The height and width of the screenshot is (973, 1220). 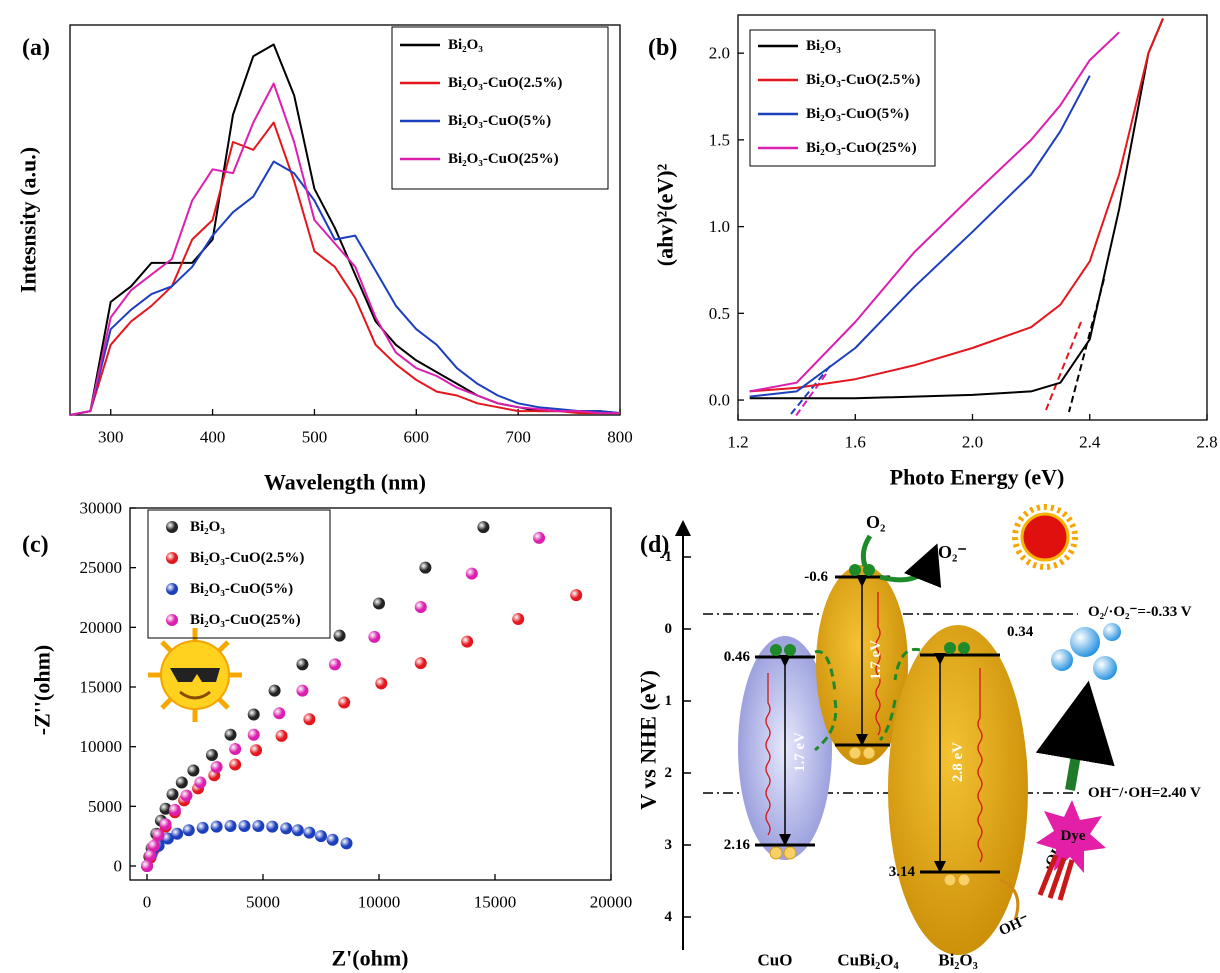 What do you see at coordinates (195, 695) in the screenshot?
I see `smile` at bounding box center [195, 695].